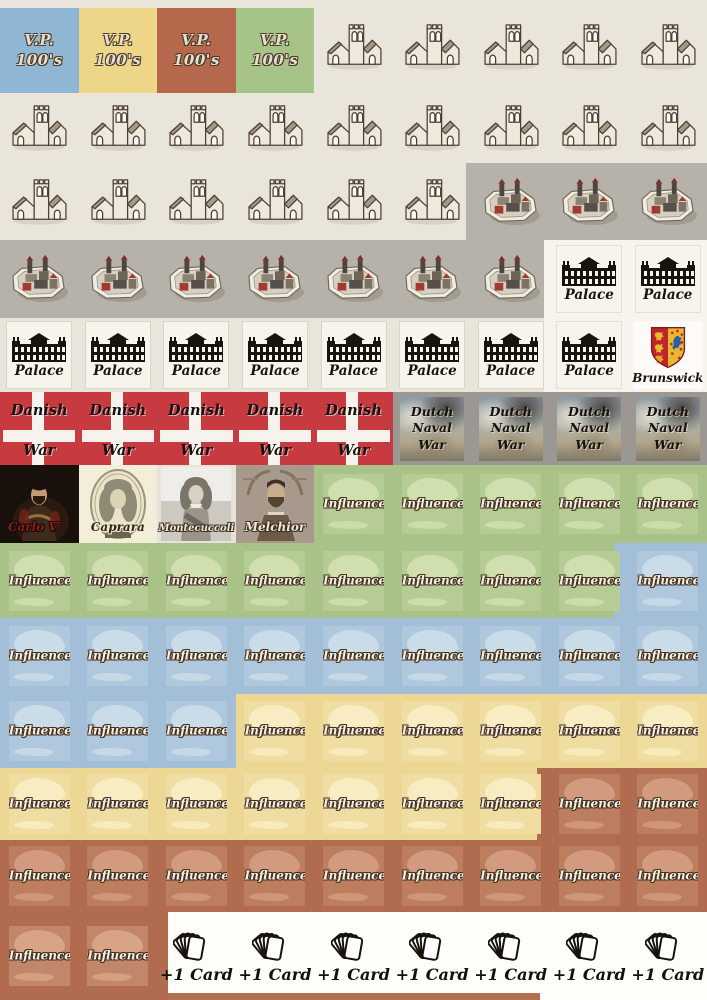  Describe the element at coordinates (118, 504) in the screenshot. I see `token-portrait-caprara: Caprara` at that location.